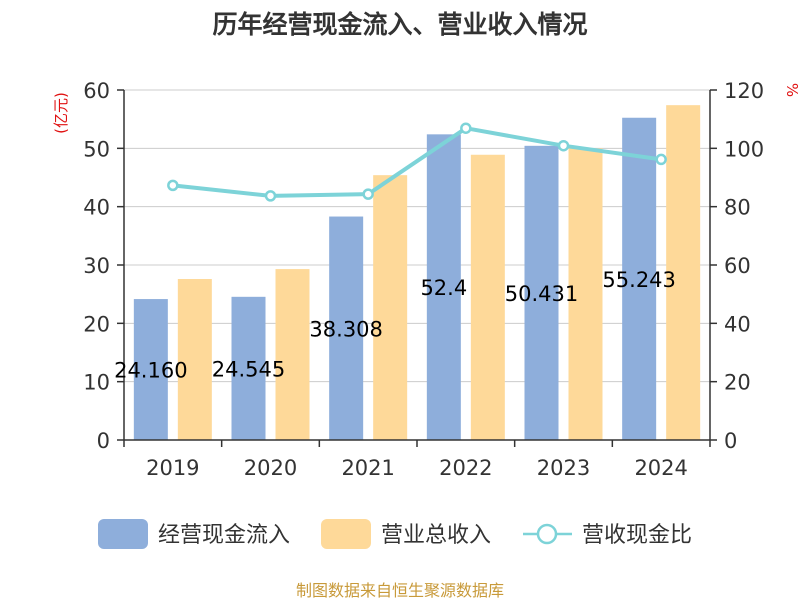 The height and width of the screenshot is (600, 800). Describe the element at coordinates (737, 208) in the screenshot. I see `right-tick-label: 80` at that location.